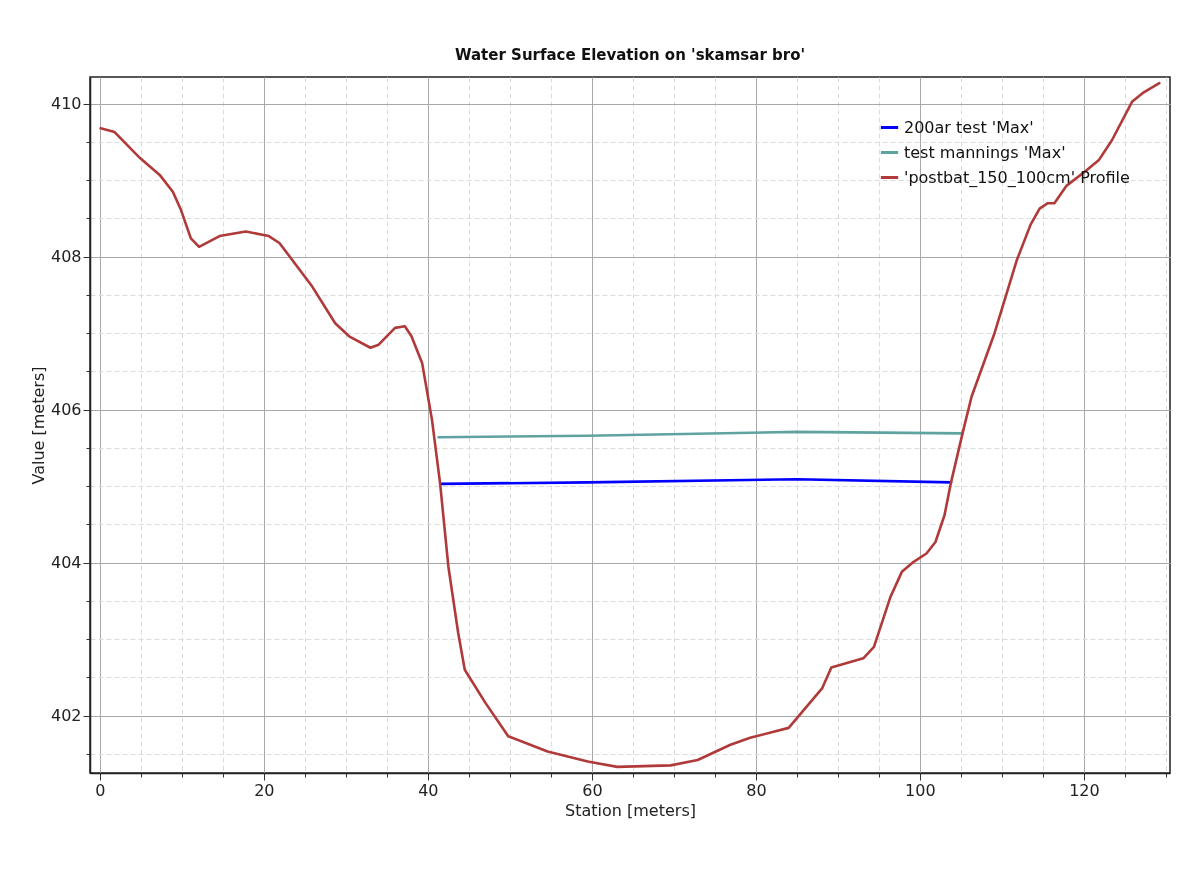 This screenshot has width=1203, height=870. Describe the element at coordinates (592, 790) in the screenshot. I see `x-tick-label: 60` at that location.